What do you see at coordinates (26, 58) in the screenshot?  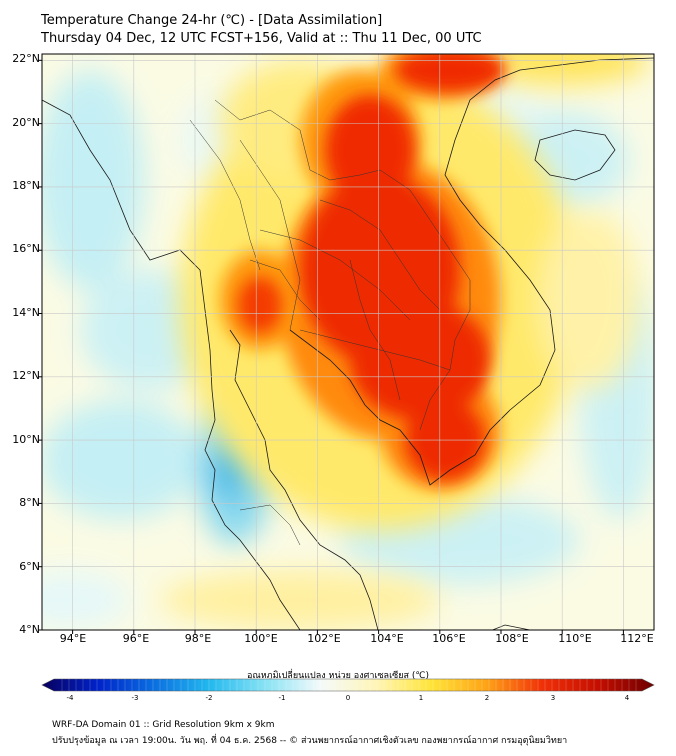 I see `lat-label: 22°N` at bounding box center [26, 58].